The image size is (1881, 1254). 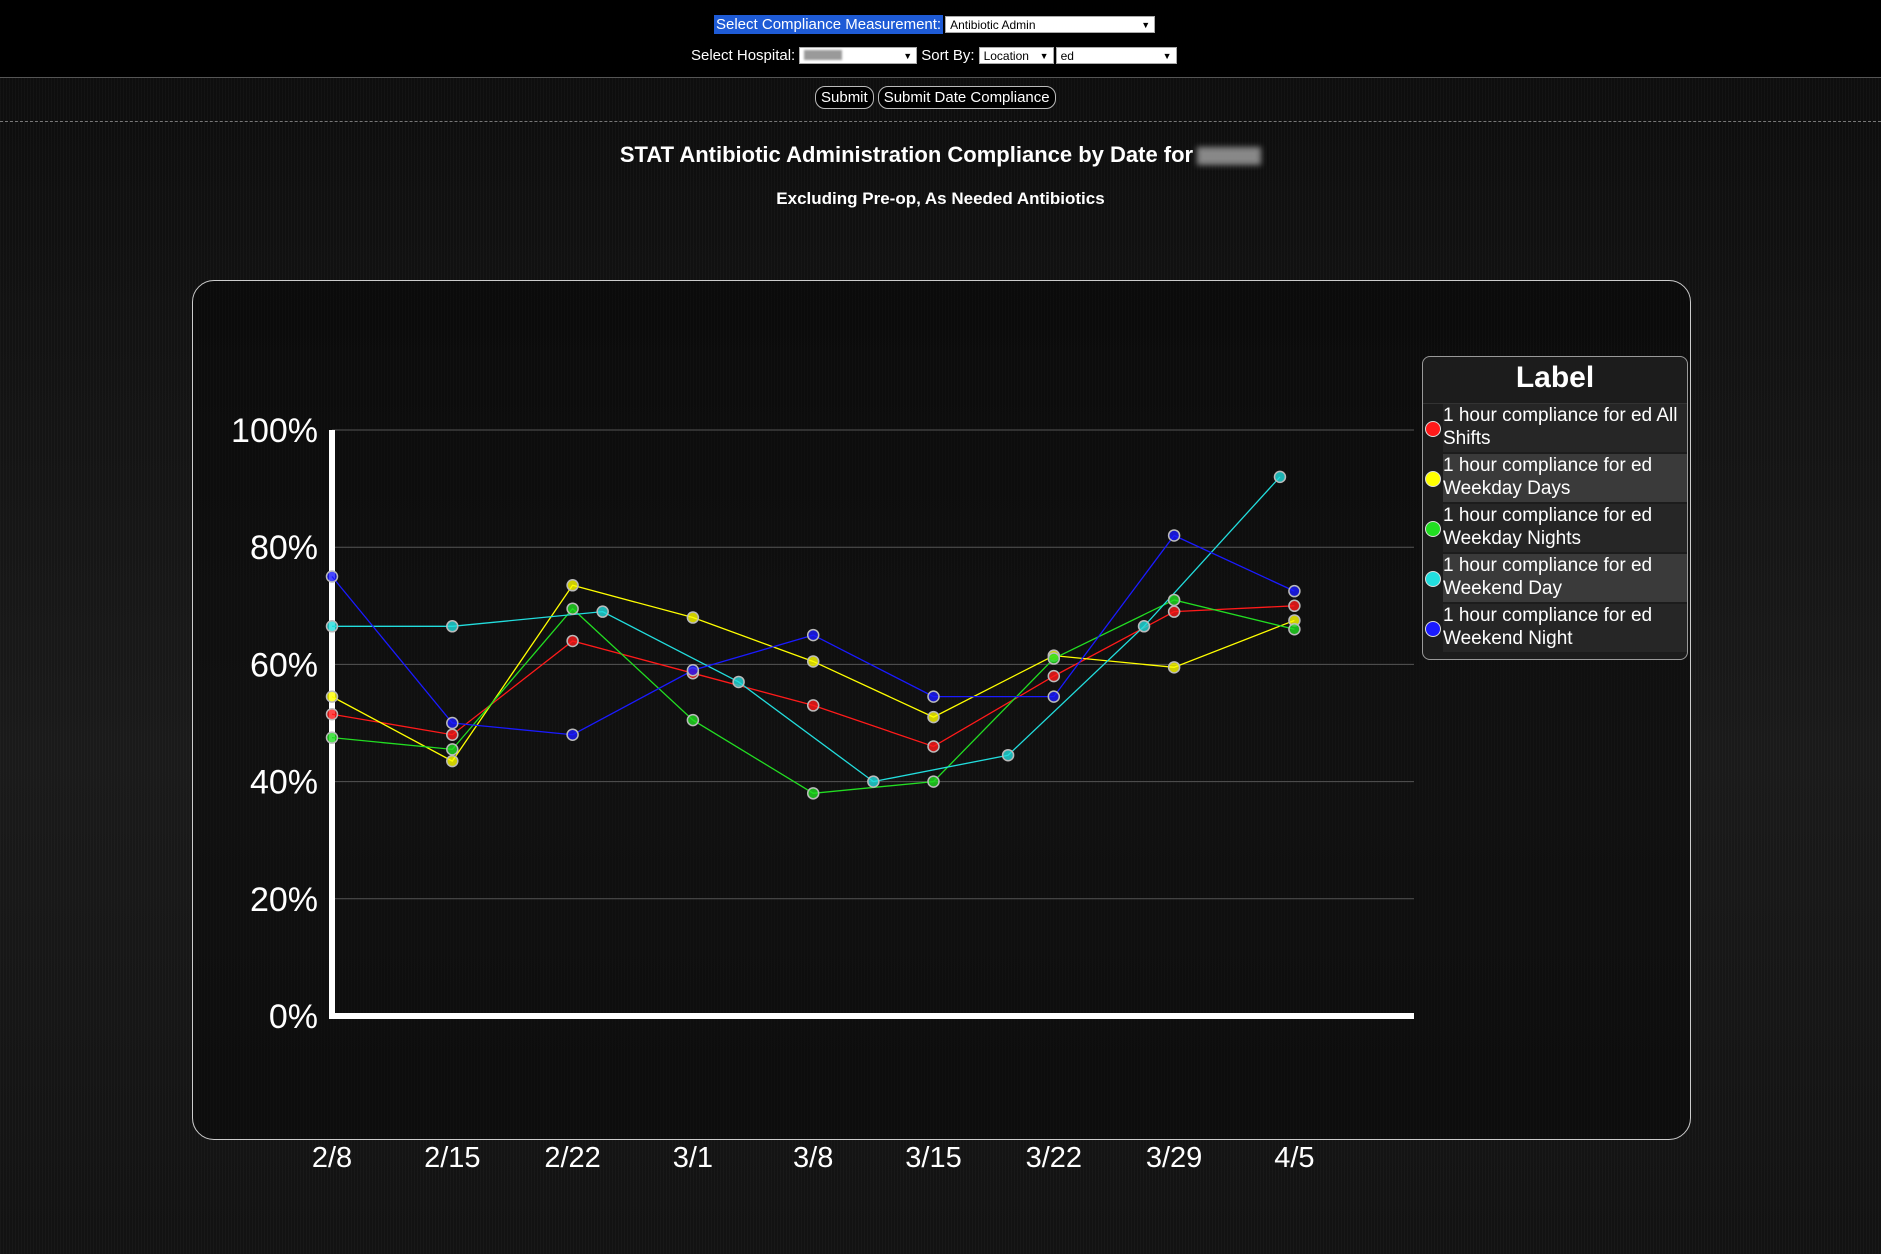 I want to click on legend-label: 1 hour compliance for ed Weekend Day, so click(x=1565, y=578).